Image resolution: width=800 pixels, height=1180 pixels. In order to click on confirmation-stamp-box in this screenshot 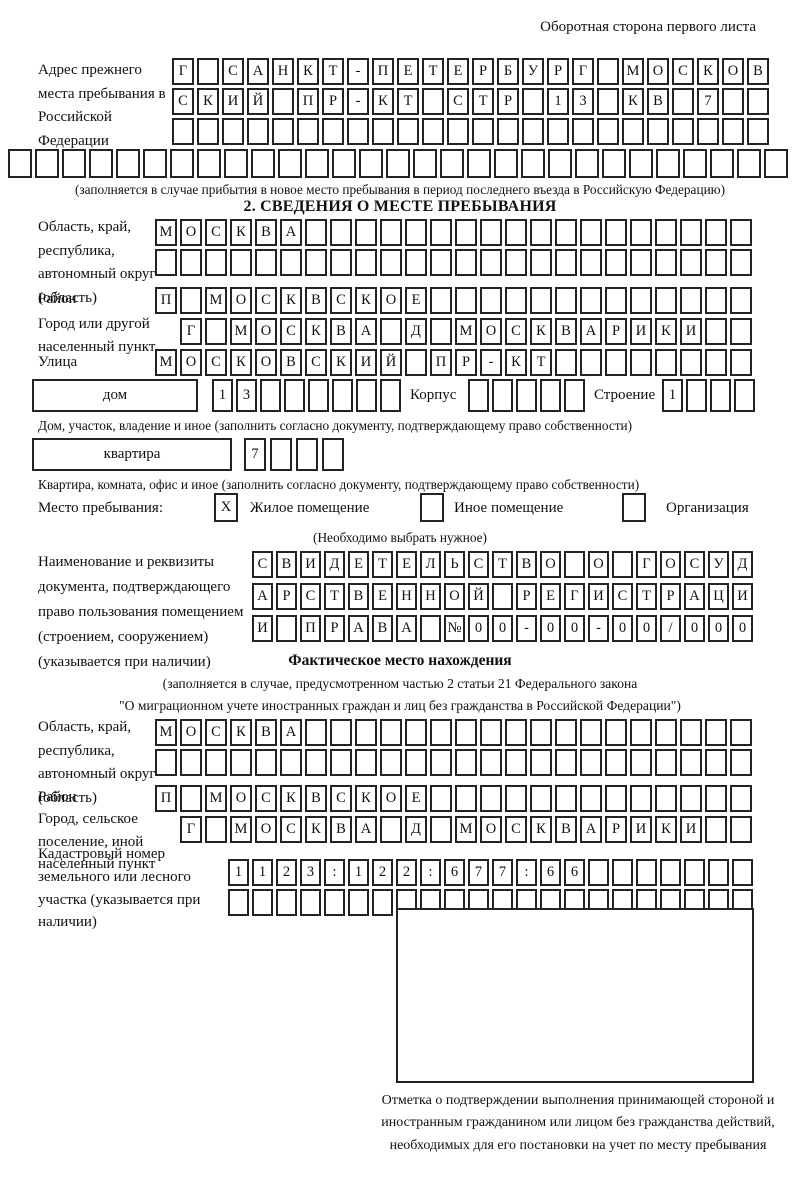, I will do `click(575, 995)`.